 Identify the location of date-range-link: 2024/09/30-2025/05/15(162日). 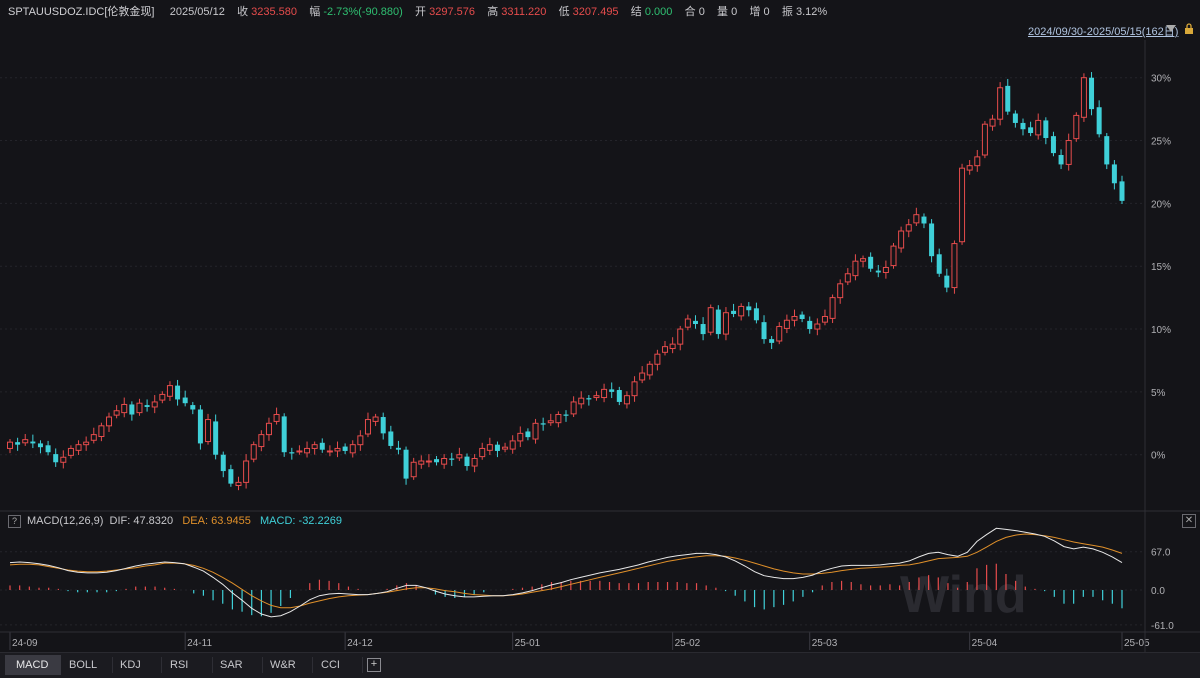
(1103, 32).